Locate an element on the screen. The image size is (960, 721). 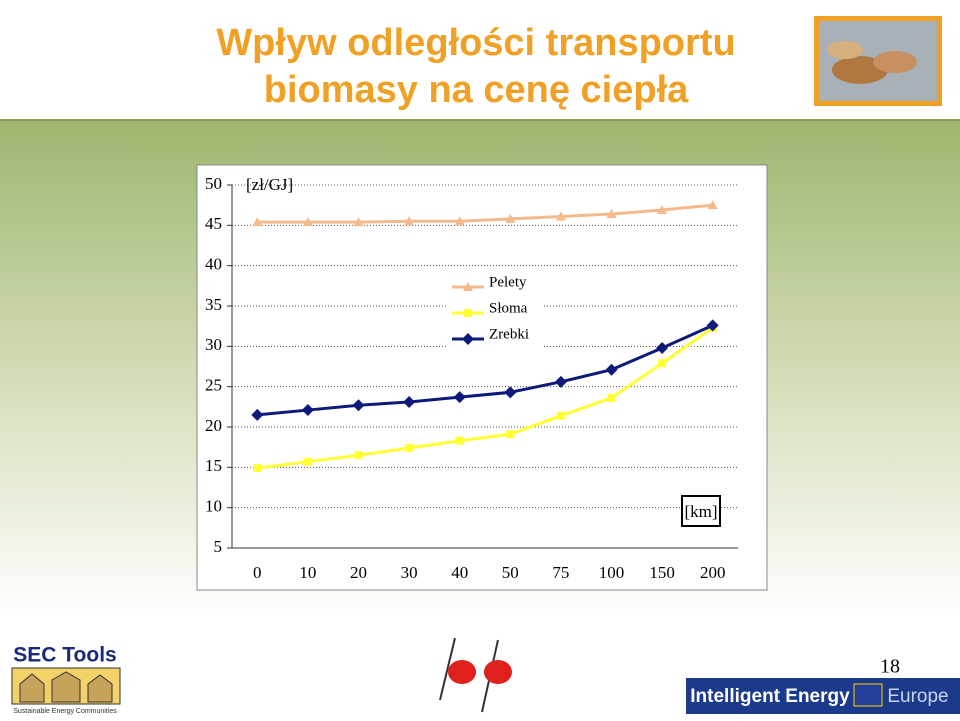
legend-box is located at coordinates (494, 308).